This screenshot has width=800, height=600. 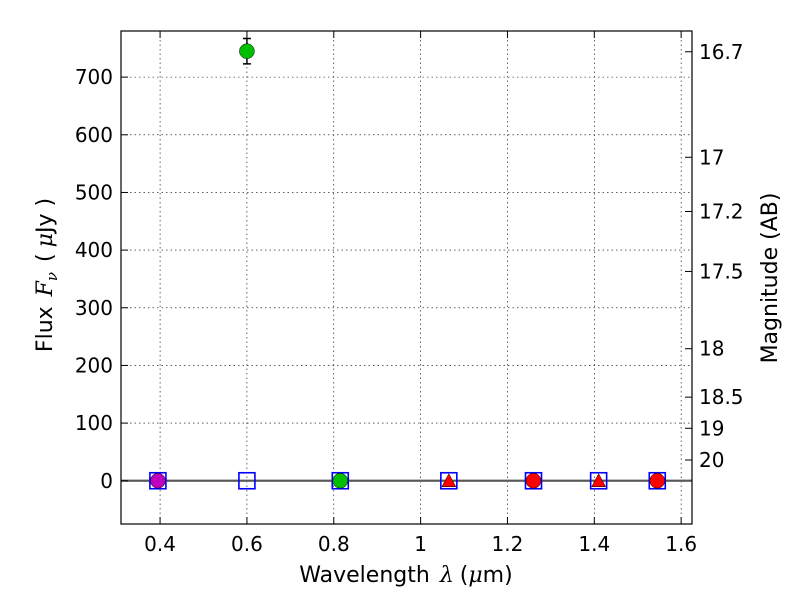 What do you see at coordinates (594, 544) in the screenshot?
I see `x-tick-label: 1.4` at bounding box center [594, 544].